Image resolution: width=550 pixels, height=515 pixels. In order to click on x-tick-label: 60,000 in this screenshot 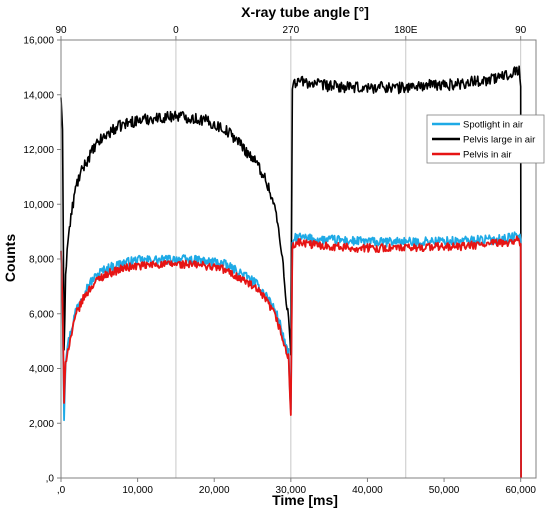, I will do `click(520, 490)`.